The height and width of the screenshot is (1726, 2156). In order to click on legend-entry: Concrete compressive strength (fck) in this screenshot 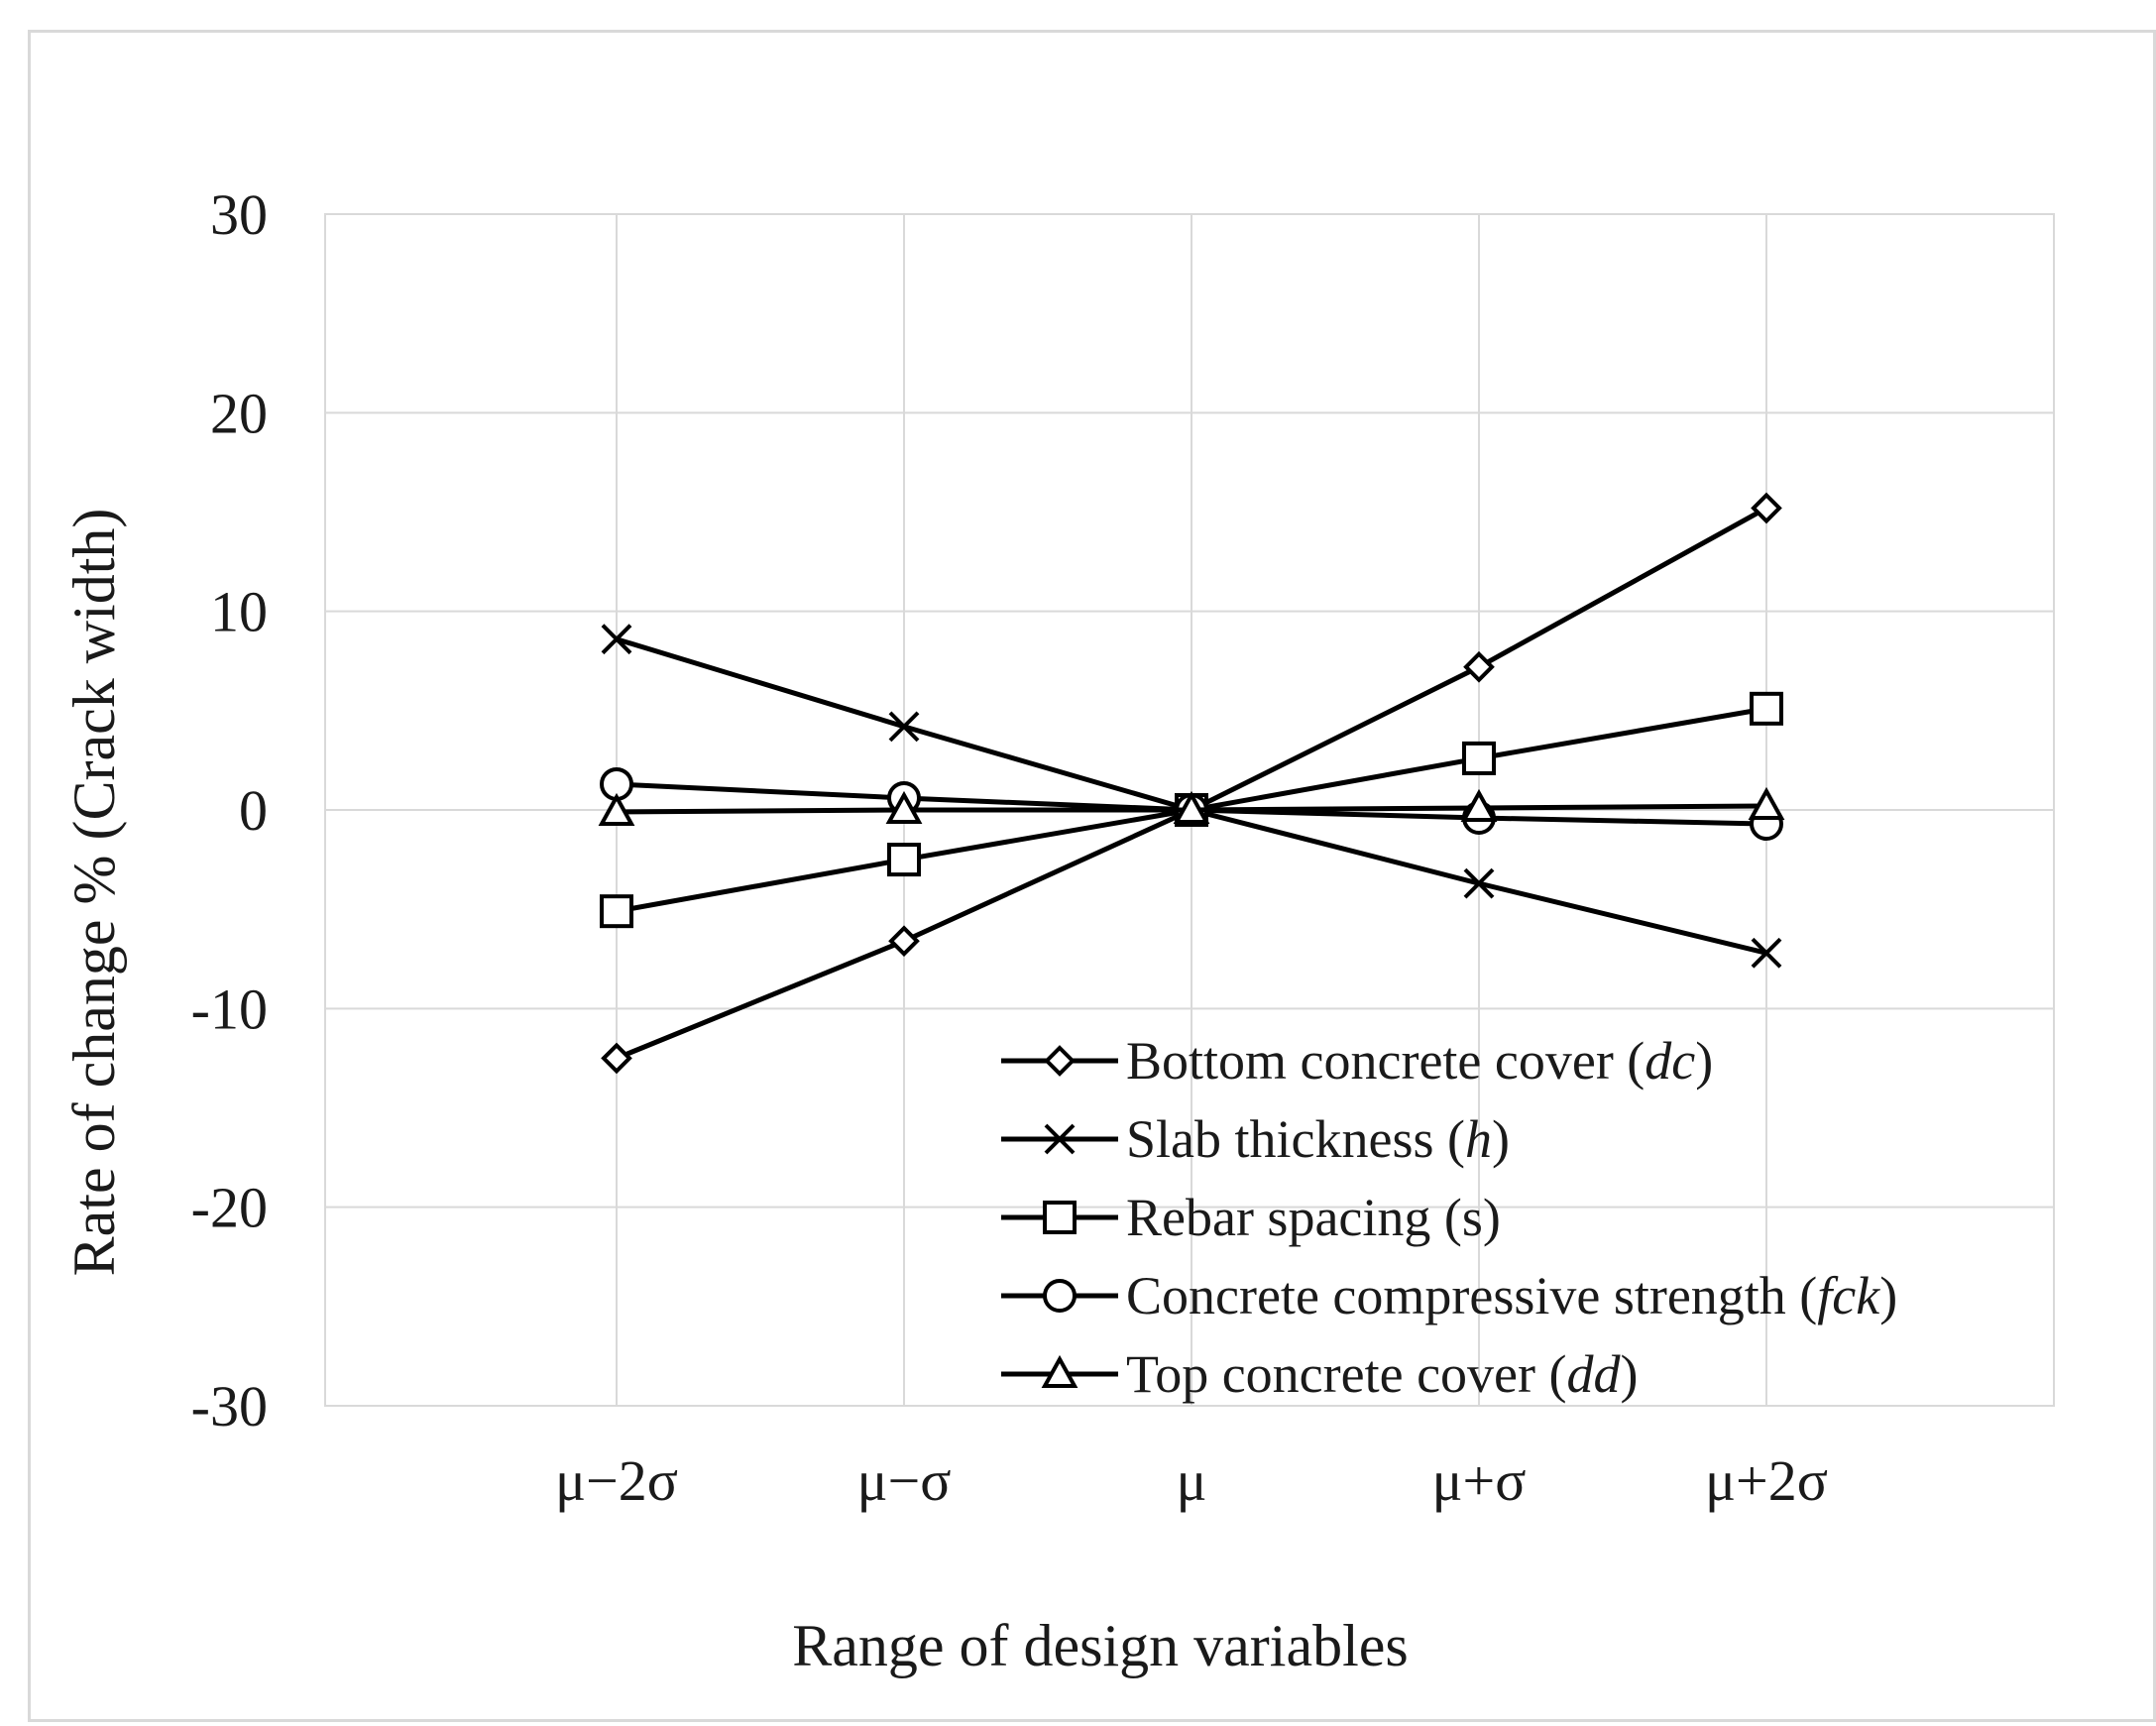, I will do `click(1449, 1295)`.